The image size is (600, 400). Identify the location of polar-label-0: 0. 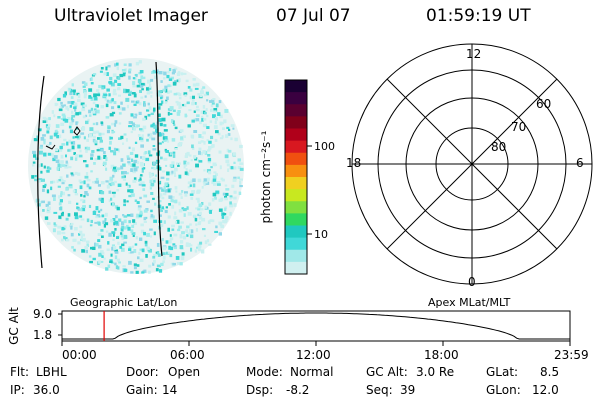
(472, 282).